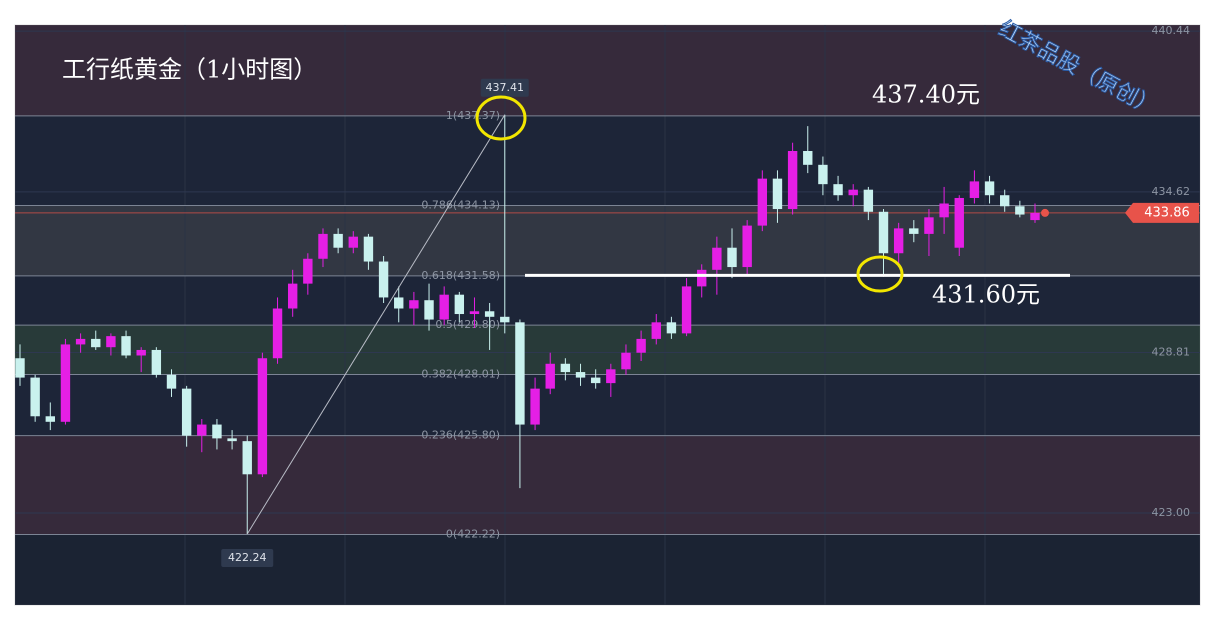 The height and width of the screenshot is (638, 1230). I want to click on fib-label: 0.786(434.13), so click(460, 204).